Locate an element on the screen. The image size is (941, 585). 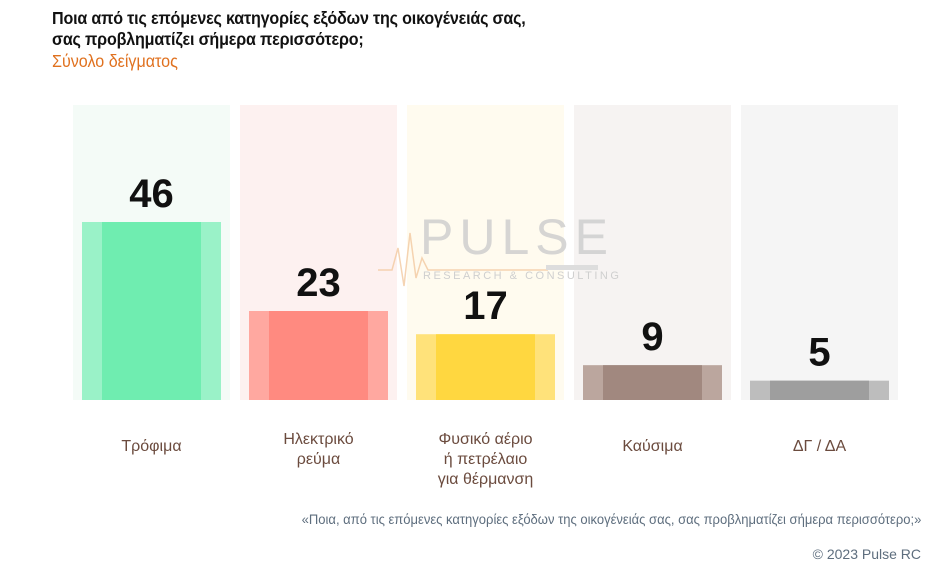
category-label-line: ρεύμα is located at coordinates (318, 459).